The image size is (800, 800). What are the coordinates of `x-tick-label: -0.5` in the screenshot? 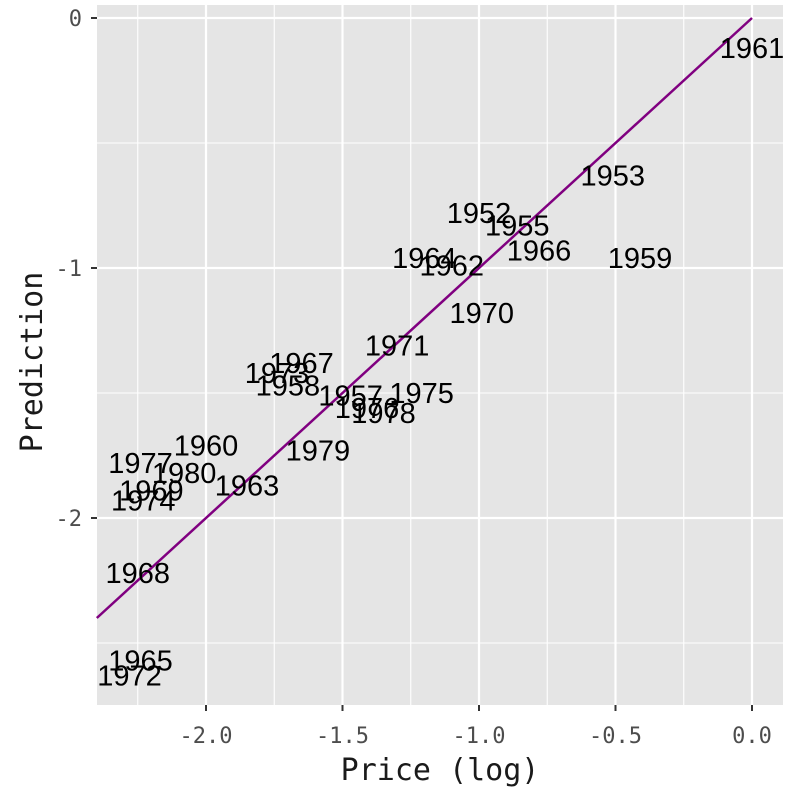 It's located at (615, 736).